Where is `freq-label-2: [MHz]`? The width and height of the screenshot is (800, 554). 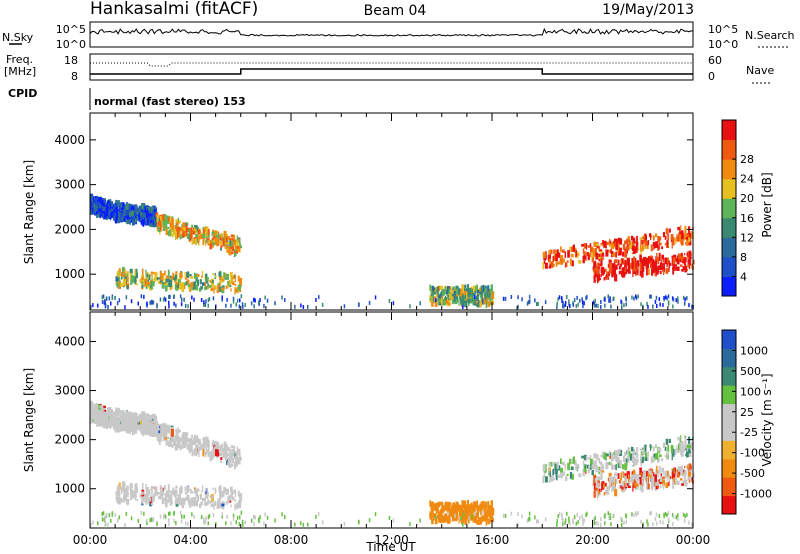 freq-label-2: [MHz] is located at coordinates (20, 71).